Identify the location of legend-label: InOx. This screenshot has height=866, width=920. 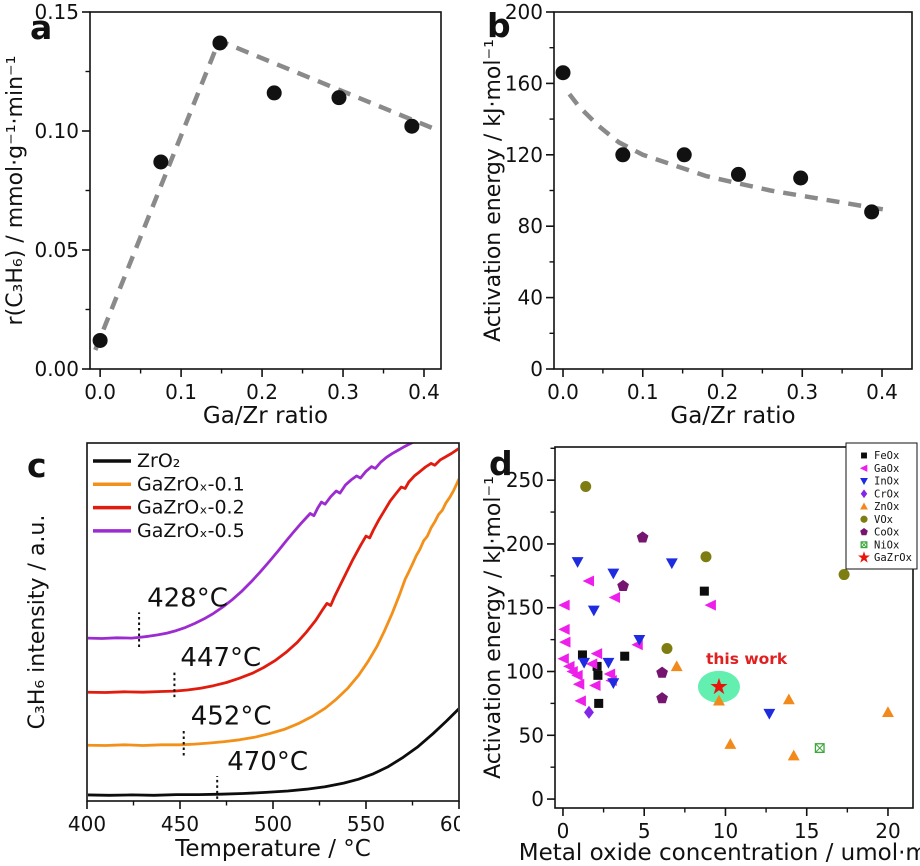
(886, 482).